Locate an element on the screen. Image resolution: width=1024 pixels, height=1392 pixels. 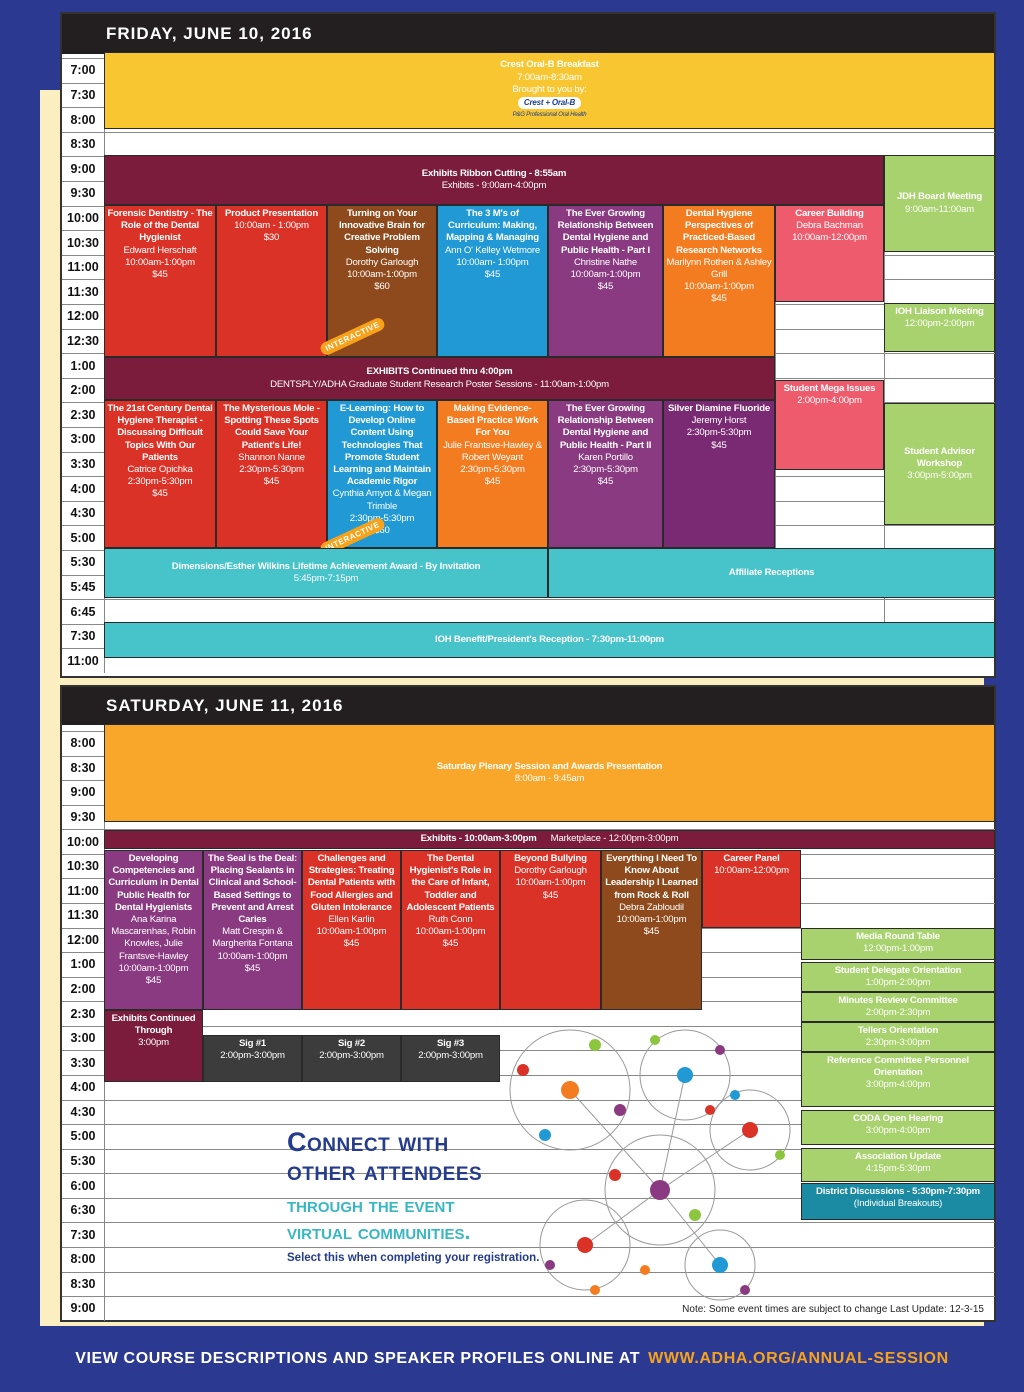
event-title: Student Advisor Workshop is located at coordinates (939, 457).